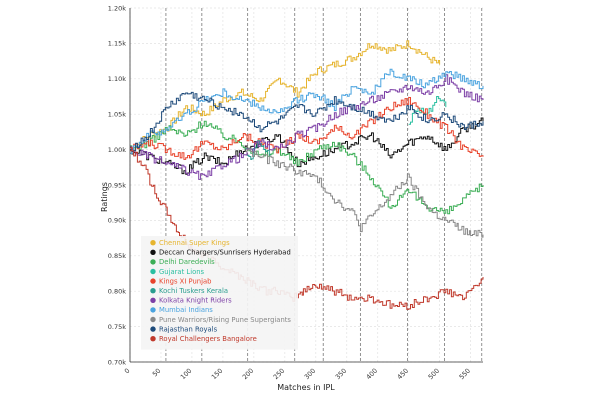 This screenshot has width=600, height=400. What do you see at coordinates (117, 8) in the screenshot?
I see `y-tick-label: 1.20k` at bounding box center [117, 8].